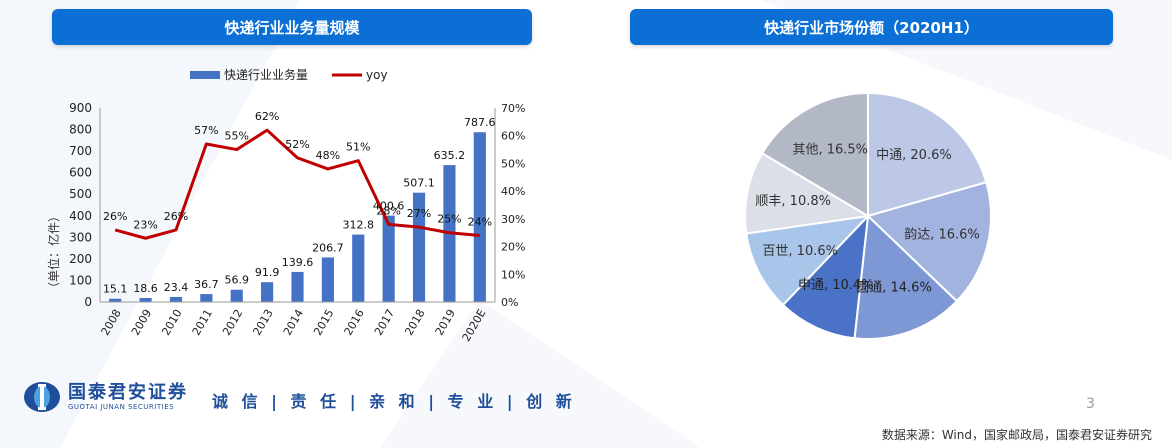 This screenshot has width=1172, height=448. Describe the element at coordinates (513, 274) in the screenshot. I see `y-tick-right: 10%` at that location.